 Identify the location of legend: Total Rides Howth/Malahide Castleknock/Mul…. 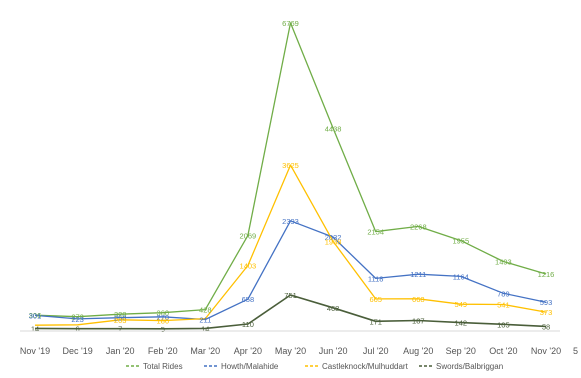
(314, 366).